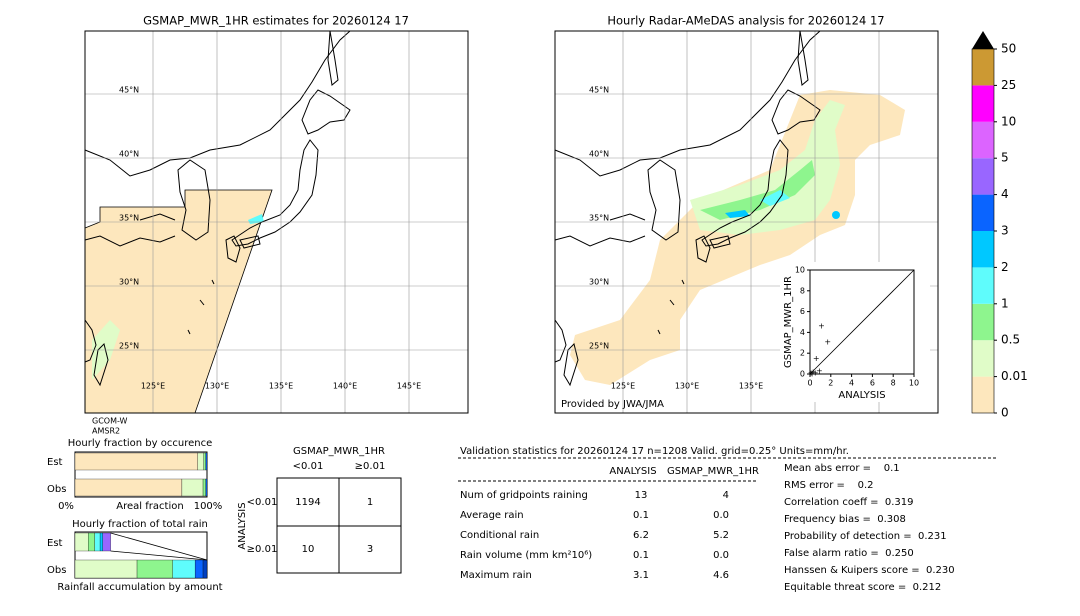  Describe the element at coordinates (800, 270) in the screenshot. I see `y-tick-label: 10` at that location.